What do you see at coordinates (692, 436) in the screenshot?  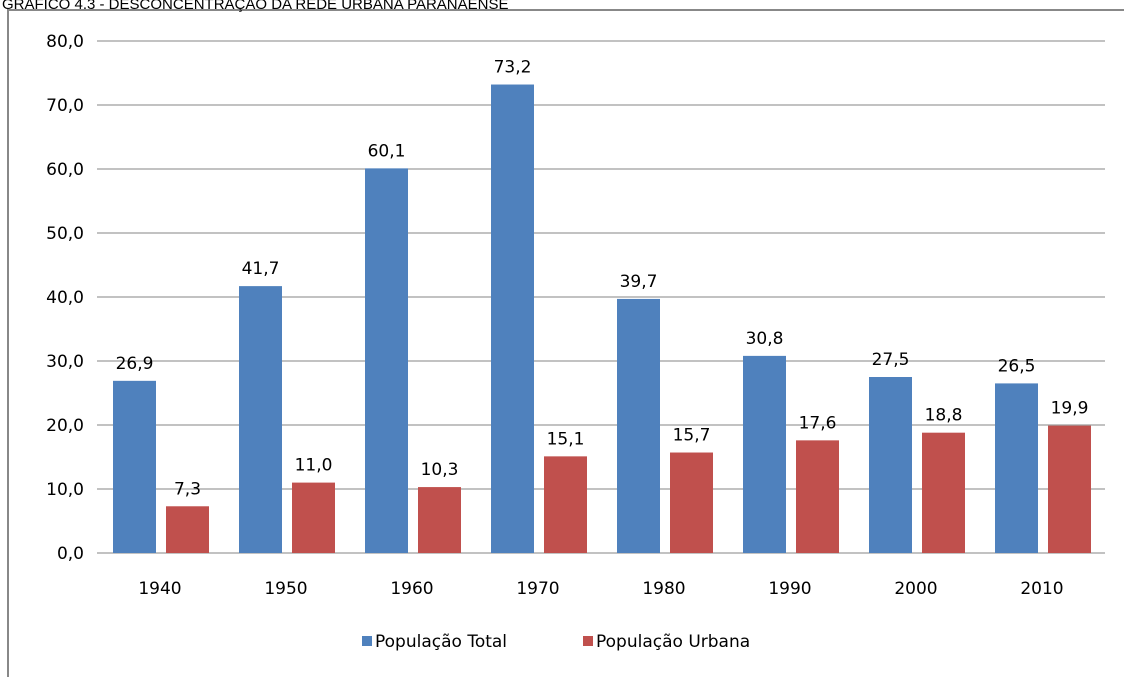 I see `data-label: 15,7` at bounding box center [692, 436].